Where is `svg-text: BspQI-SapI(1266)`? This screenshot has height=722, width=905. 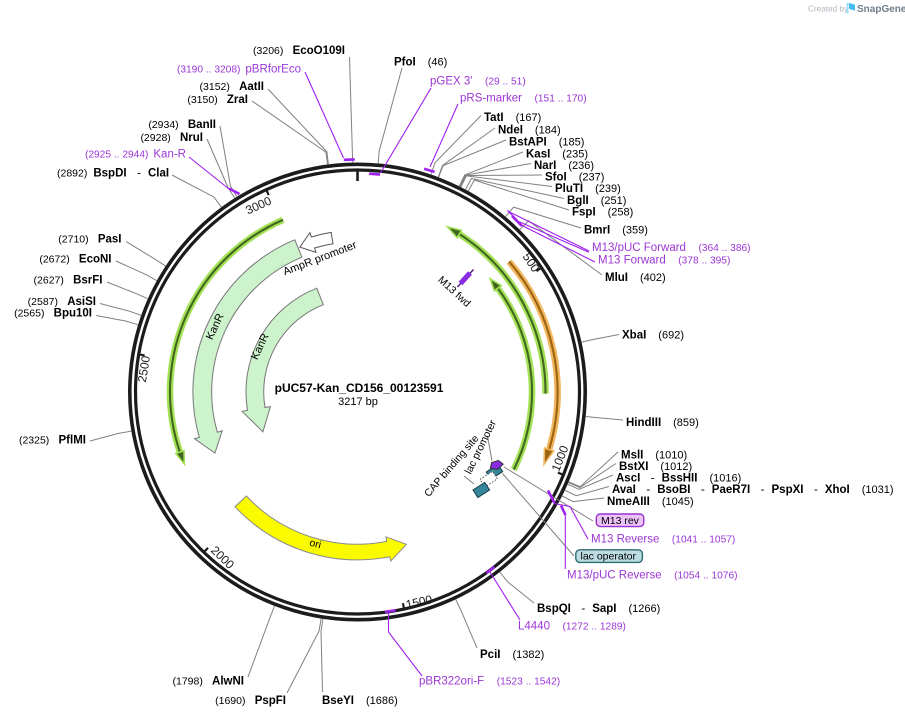 svg-text: BspQI-SapI(1266) is located at coordinates (598, 609).